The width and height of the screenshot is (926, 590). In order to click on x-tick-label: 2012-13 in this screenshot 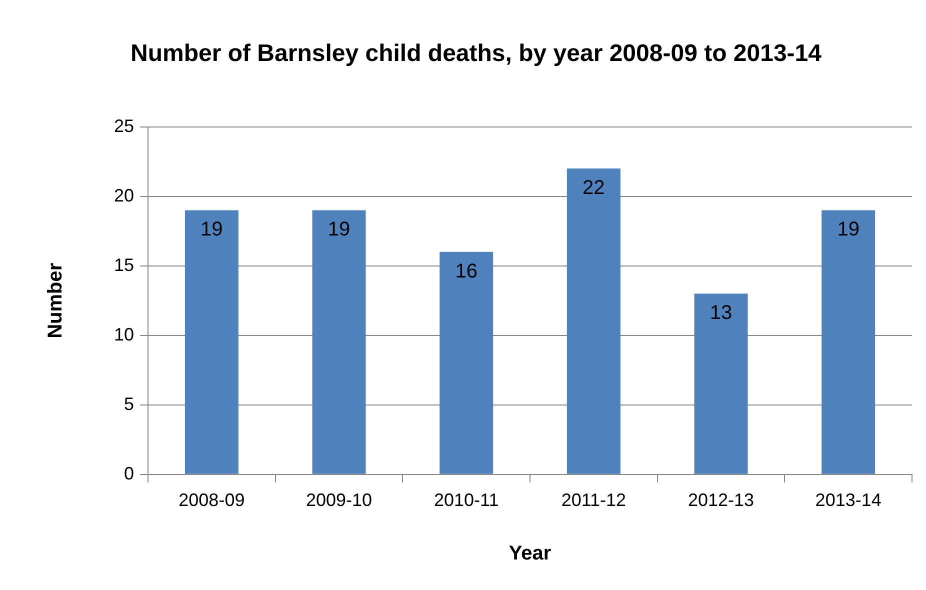, I will do `click(721, 500)`.